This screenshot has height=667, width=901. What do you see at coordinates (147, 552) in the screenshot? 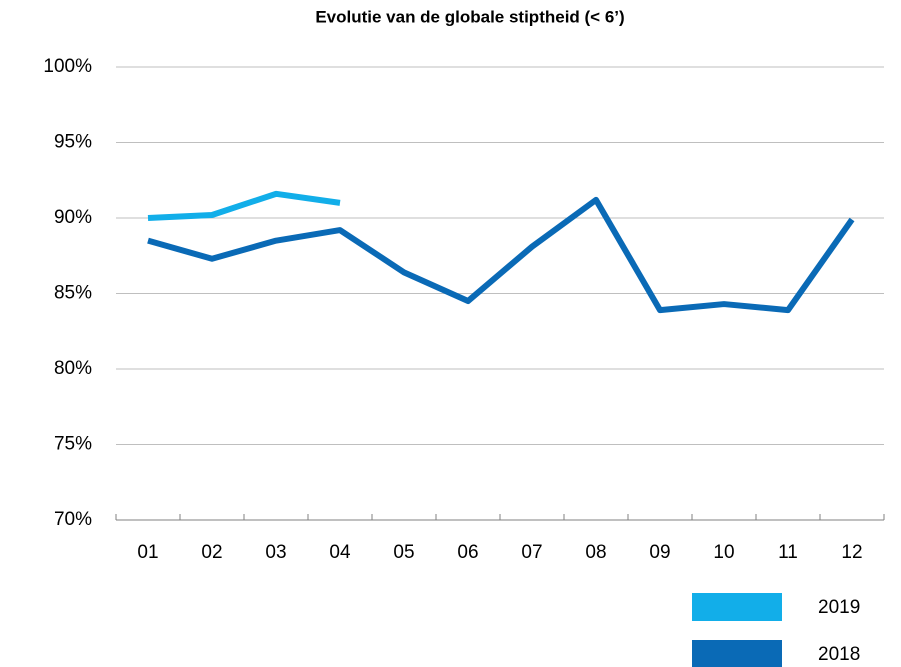
I see `x-tick-label: 01` at bounding box center [147, 552].